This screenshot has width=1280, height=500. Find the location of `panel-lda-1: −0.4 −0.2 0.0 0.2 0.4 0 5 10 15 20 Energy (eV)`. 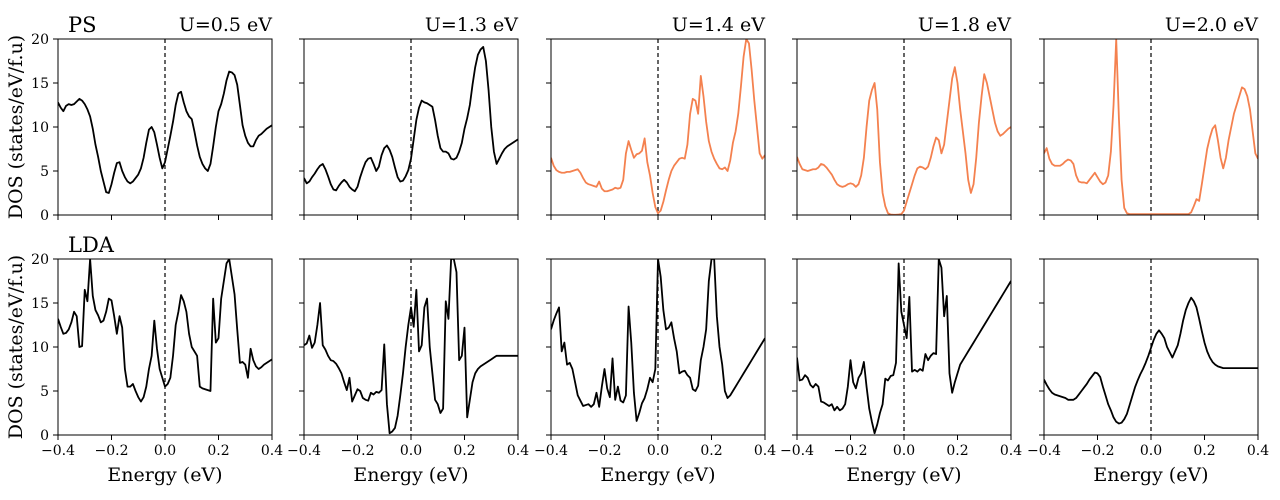

panel-lda-1: −0.4 −0.2 0.0 0.2 0.4 0 5 10 15 20 Energy (eV) is located at coordinates (157, 369).